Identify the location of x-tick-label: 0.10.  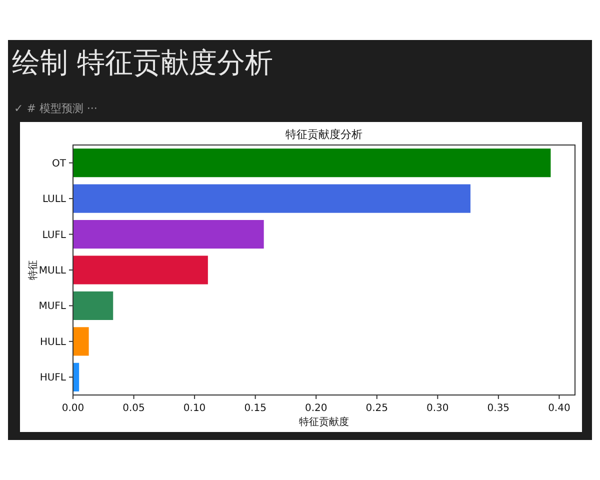
(194, 408).